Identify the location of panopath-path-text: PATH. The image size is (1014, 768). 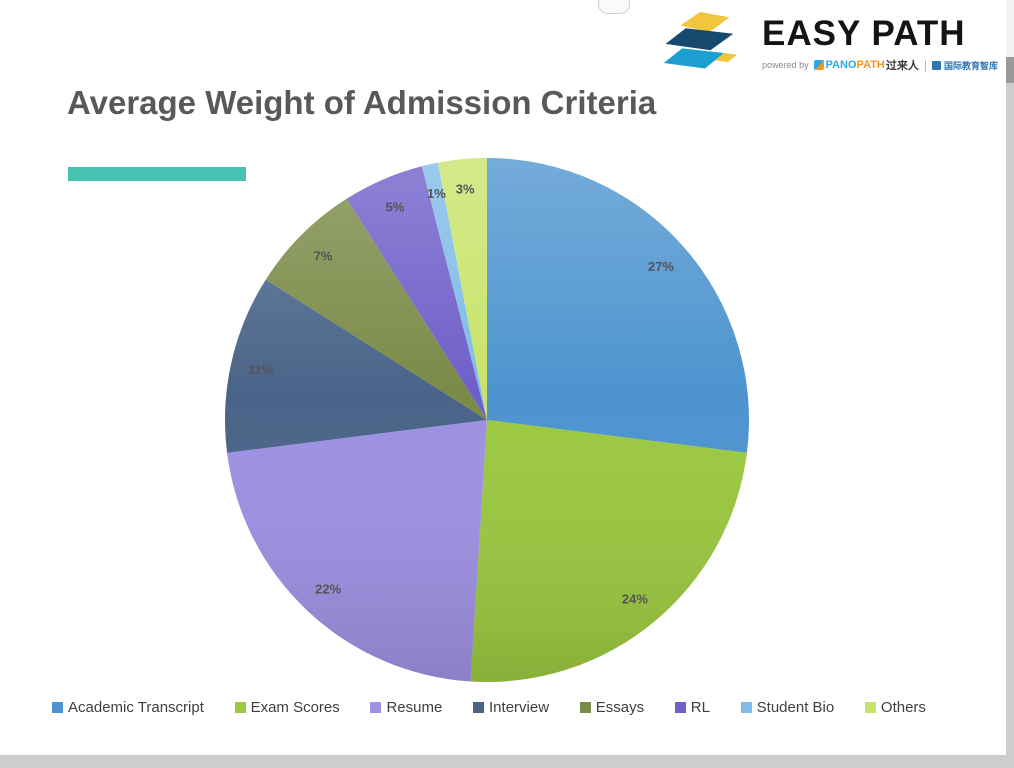
(870, 65).